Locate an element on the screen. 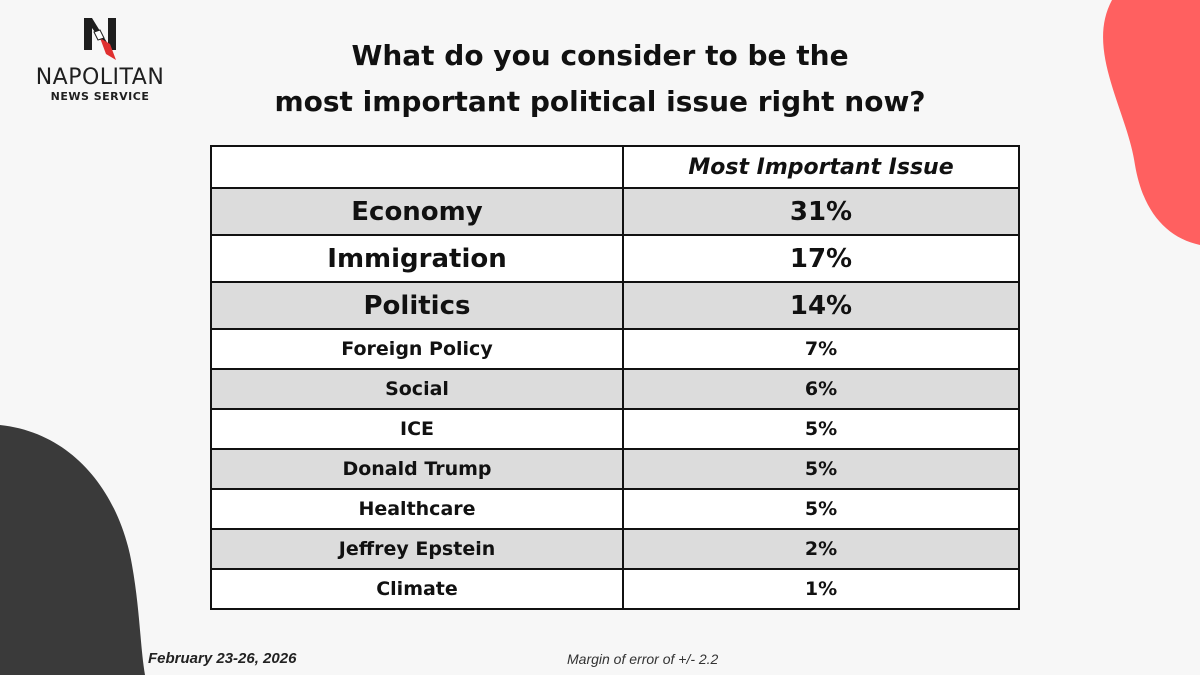  table-row: Politics 14% is located at coordinates (615, 305).